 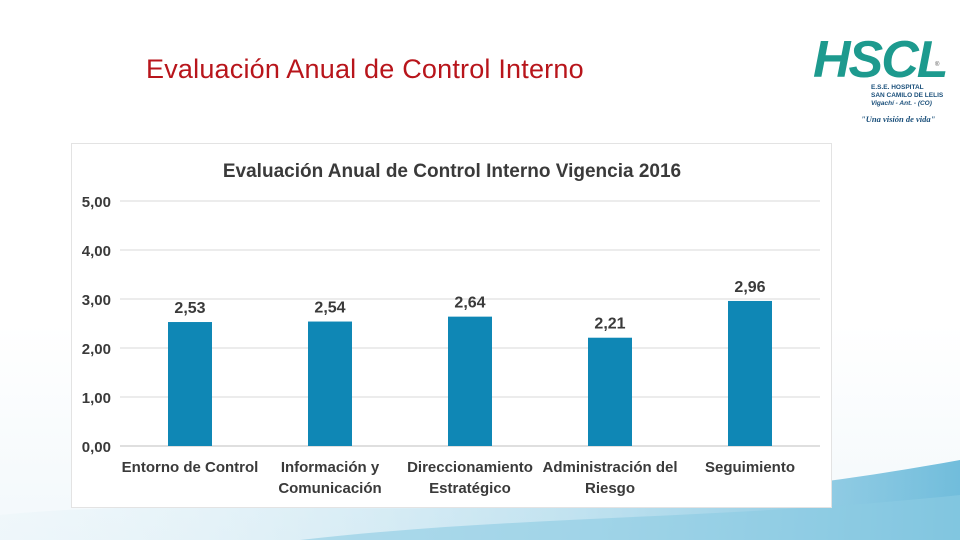 I want to click on data-labels: 2,53 2,54 2,64 2,21 2,96, so click(x=469, y=306).